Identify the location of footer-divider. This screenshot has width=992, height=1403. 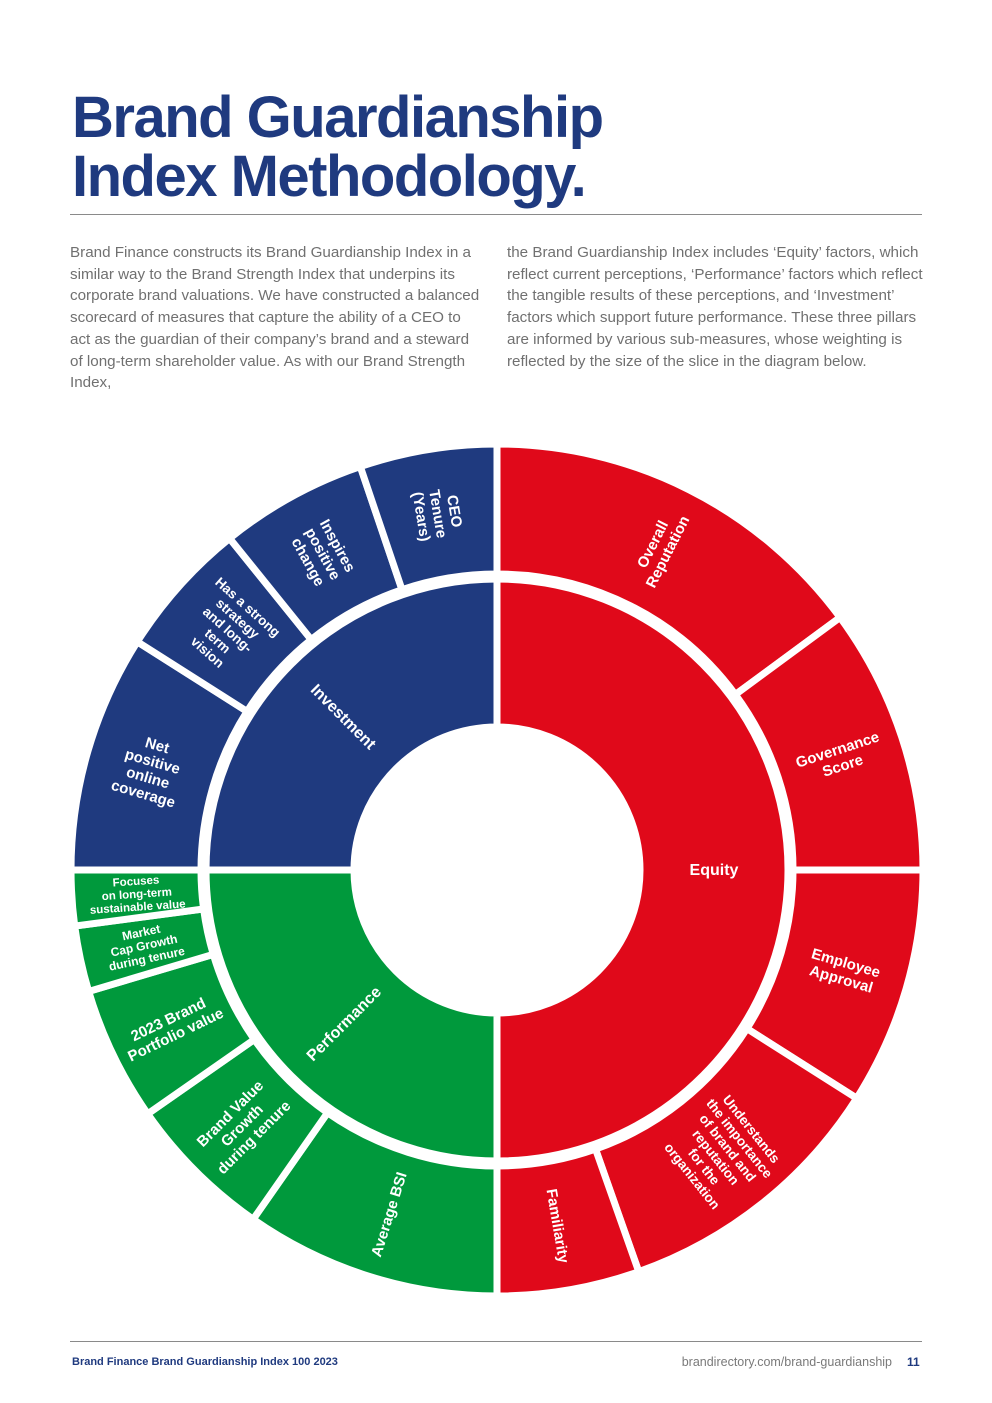
(496, 1341).